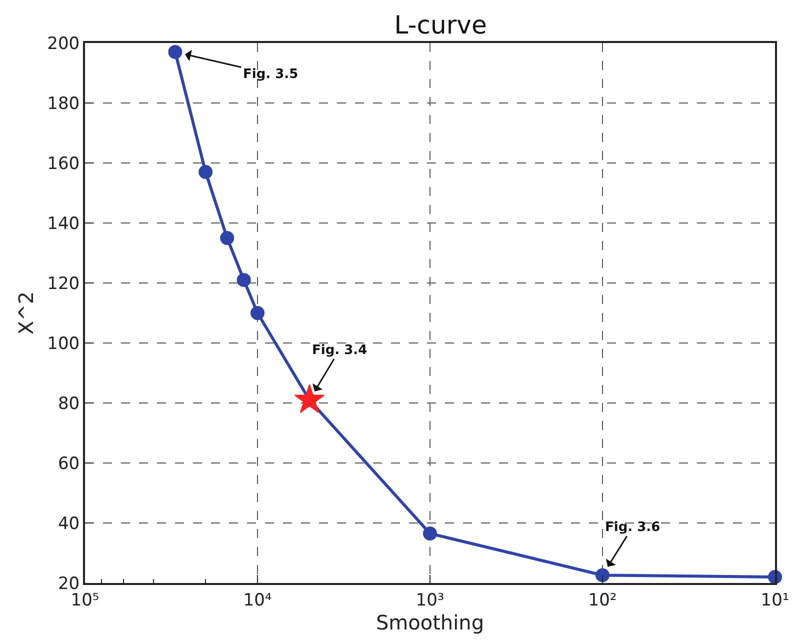 Image resolution: width=801 pixels, height=642 pixels. Describe the element at coordinates (632, 527) in the screenshot. I see `annotation: Fig. 3.6` at that location.